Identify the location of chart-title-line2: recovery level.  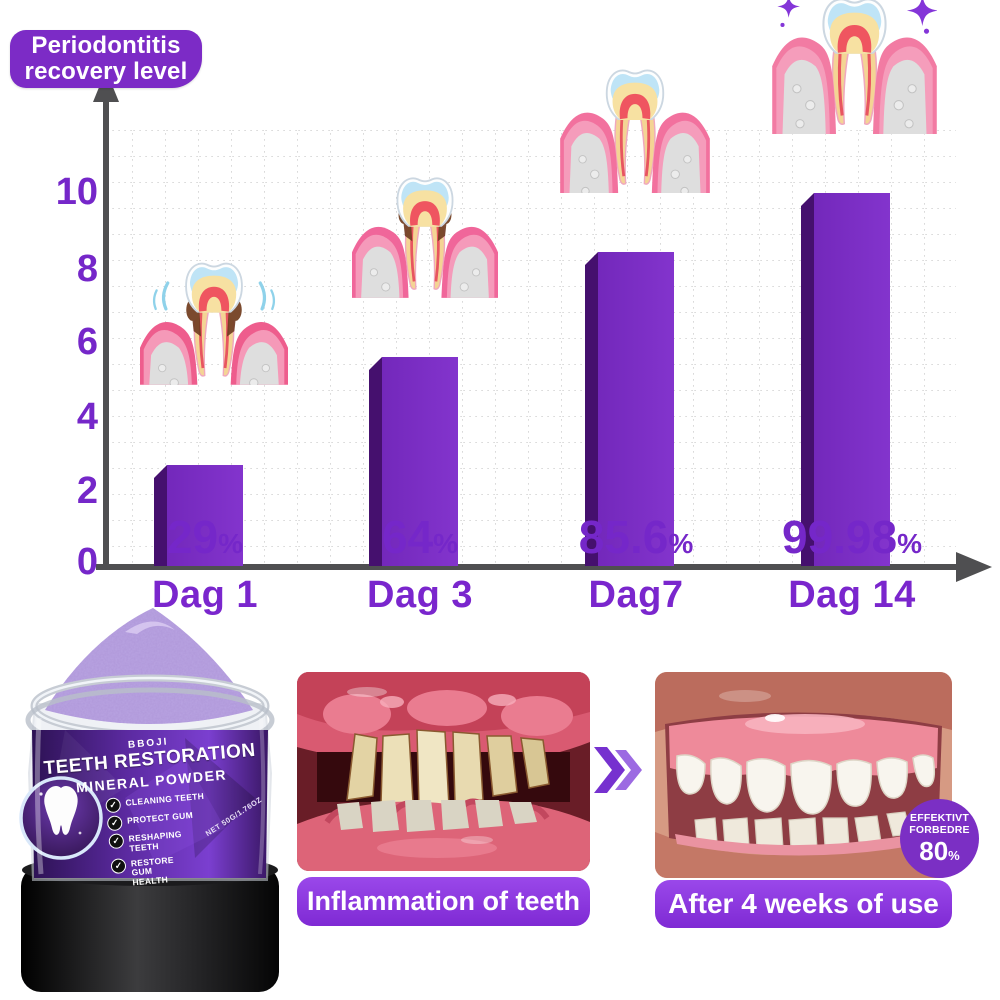
(106, 71).